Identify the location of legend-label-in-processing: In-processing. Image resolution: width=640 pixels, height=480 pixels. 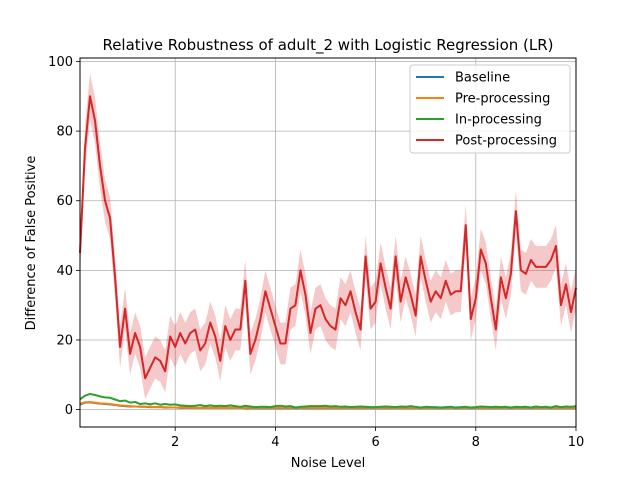
(498, 120).